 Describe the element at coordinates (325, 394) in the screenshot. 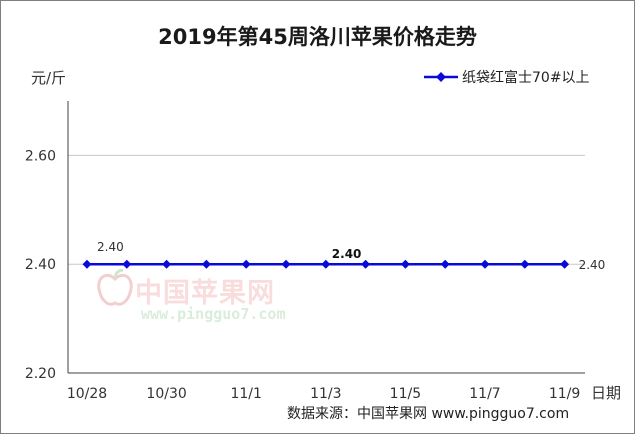

I see `x-tick-label: 11/3` at that location.